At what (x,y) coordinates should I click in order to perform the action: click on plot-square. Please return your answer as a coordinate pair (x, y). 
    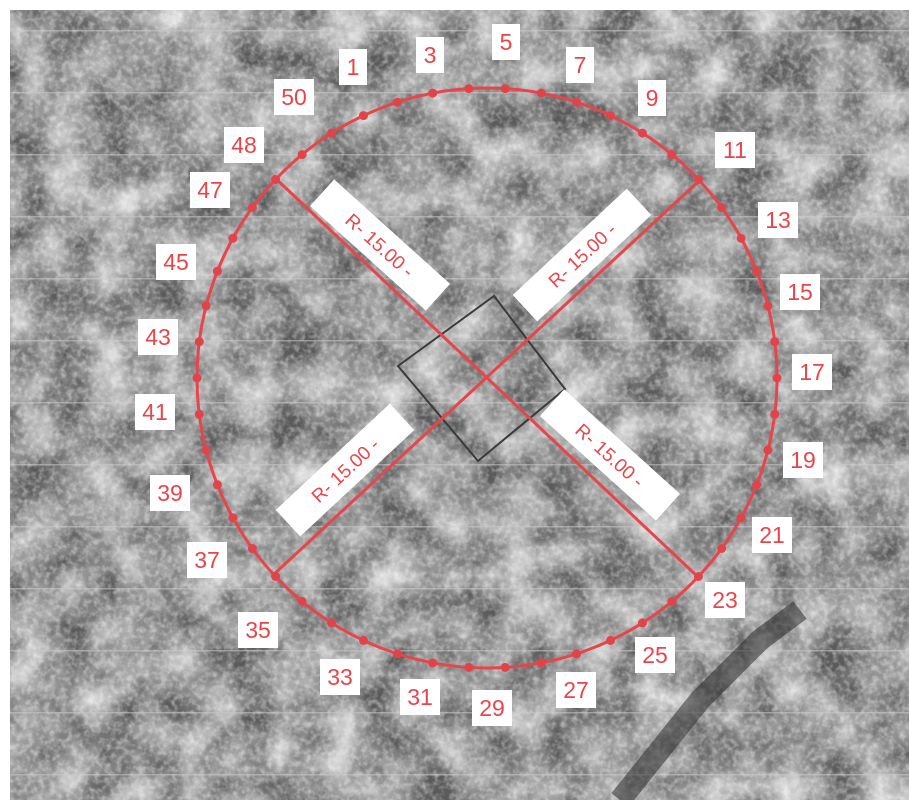
    Looking at the image, I should click on (481, 378).